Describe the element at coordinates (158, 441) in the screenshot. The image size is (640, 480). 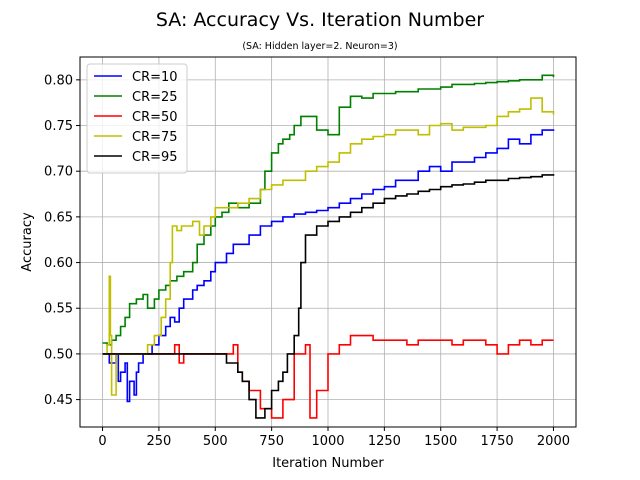
I see `x-tick-label: 250` at that location.